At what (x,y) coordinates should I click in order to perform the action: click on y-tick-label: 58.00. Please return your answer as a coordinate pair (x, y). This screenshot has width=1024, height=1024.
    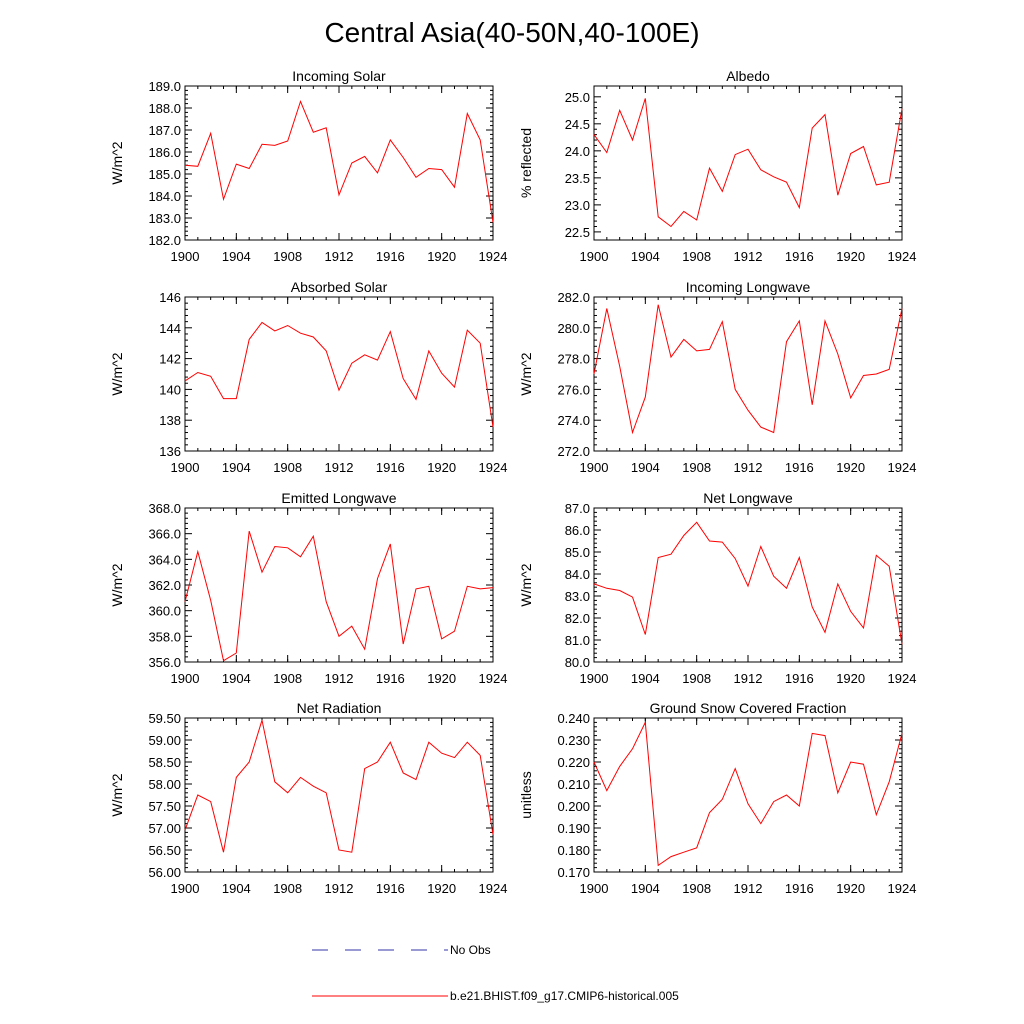
    Looking at the image, I should click on (164, 784).